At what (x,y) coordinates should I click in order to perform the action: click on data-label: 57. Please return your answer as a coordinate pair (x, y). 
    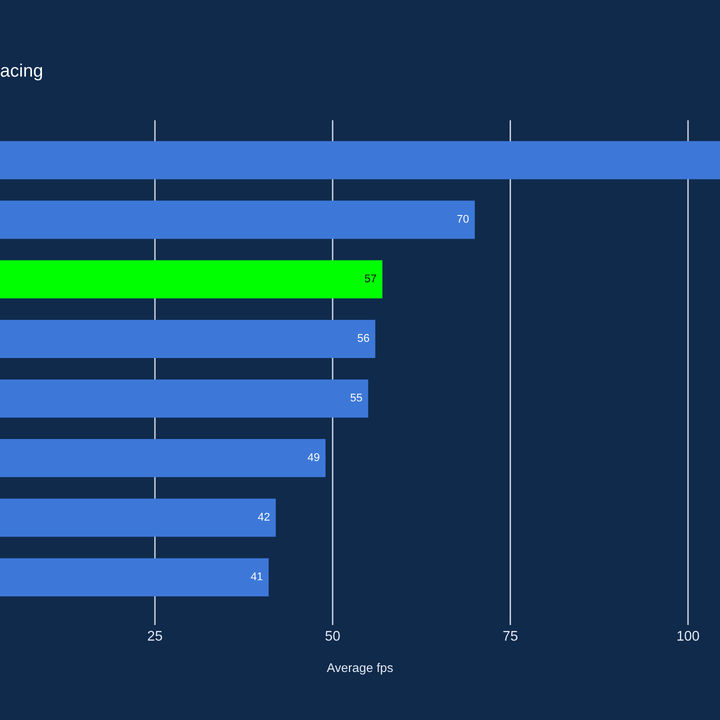
    Looking at the image, I should click on (370, 278).